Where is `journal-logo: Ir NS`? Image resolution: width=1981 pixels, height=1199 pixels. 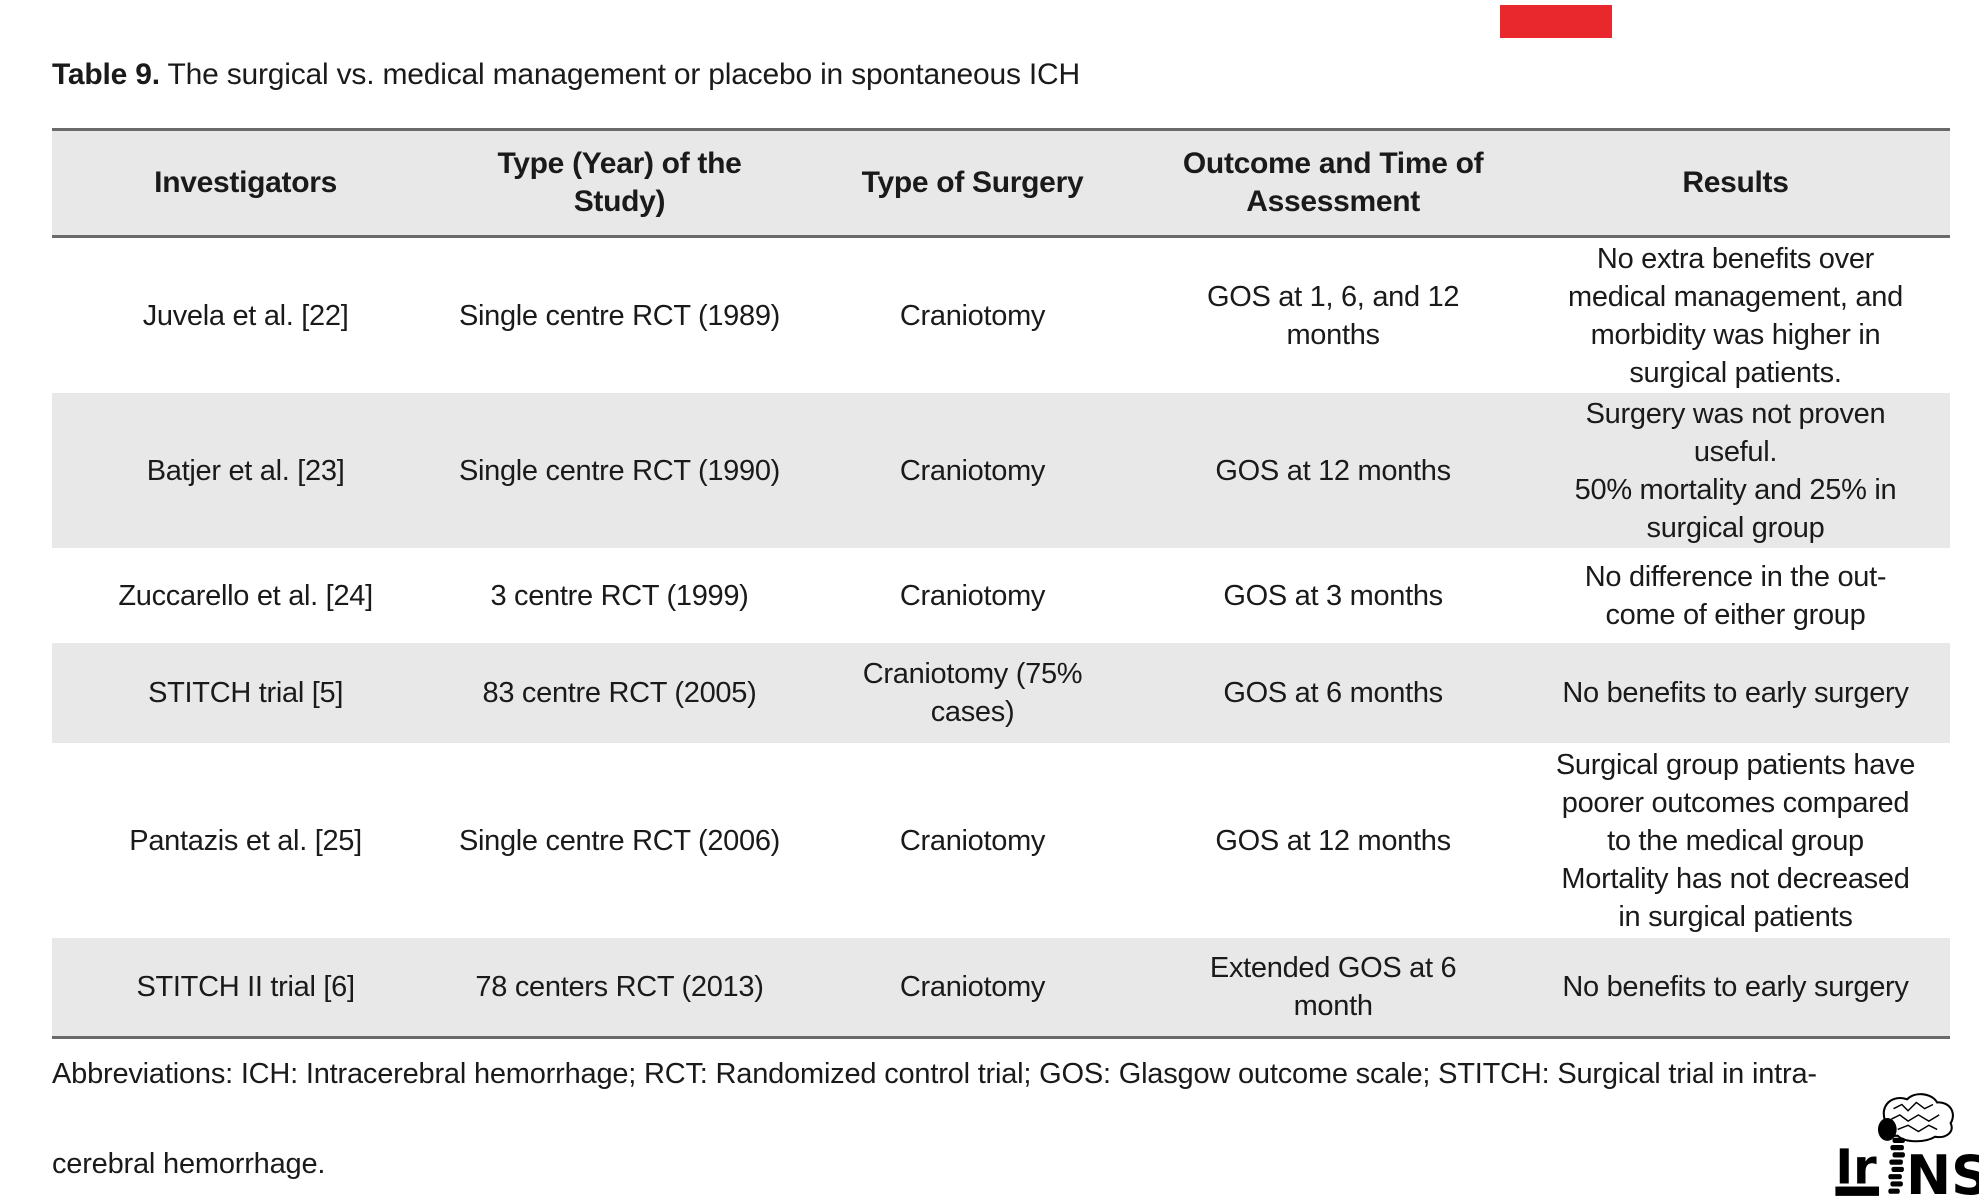 journal-logo: Ir NS is located at coordinates (1907, 1146).